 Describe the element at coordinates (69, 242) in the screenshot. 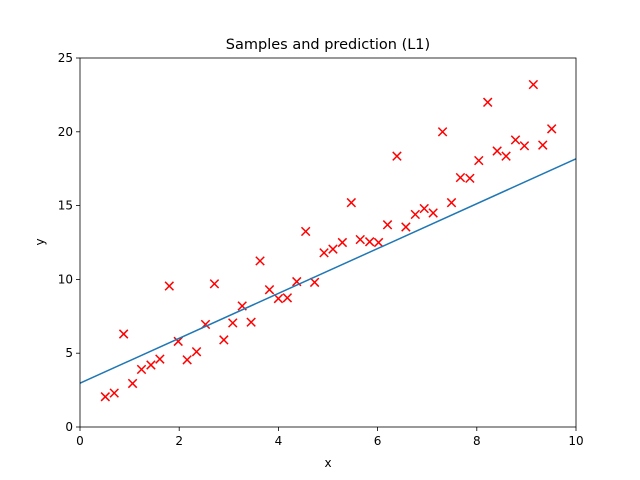

I see `y-axis: 0 5 10 15 20 25` at that location.